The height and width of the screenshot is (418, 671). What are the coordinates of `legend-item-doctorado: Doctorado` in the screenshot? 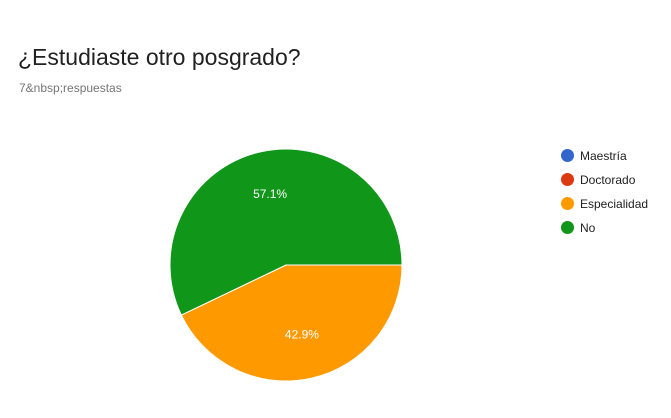 It's located at (604, 179).